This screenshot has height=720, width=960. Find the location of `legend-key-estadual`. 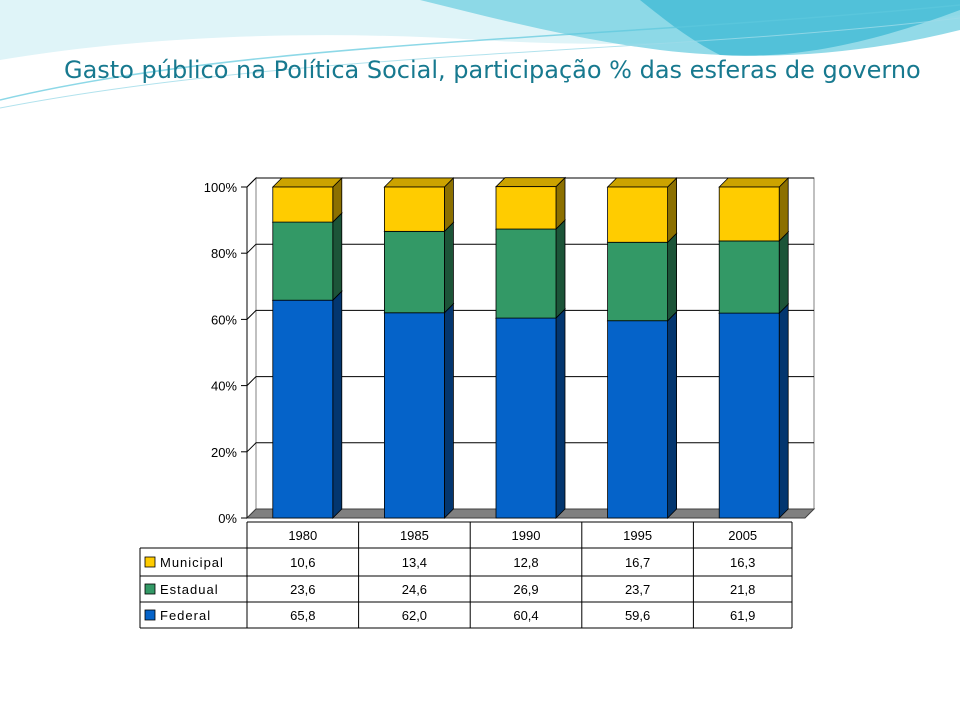

legend-key-estadual is located at coordinates (150, 589).